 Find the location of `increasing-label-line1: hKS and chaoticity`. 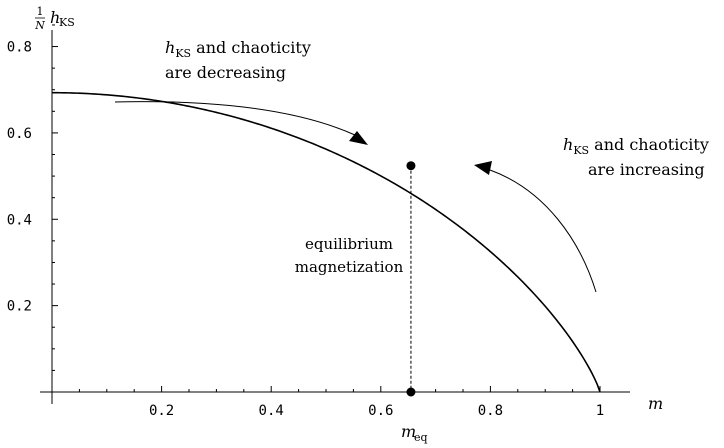

increasing-label-line1: hKS and chaoticity is located at coordinates (636, 146).